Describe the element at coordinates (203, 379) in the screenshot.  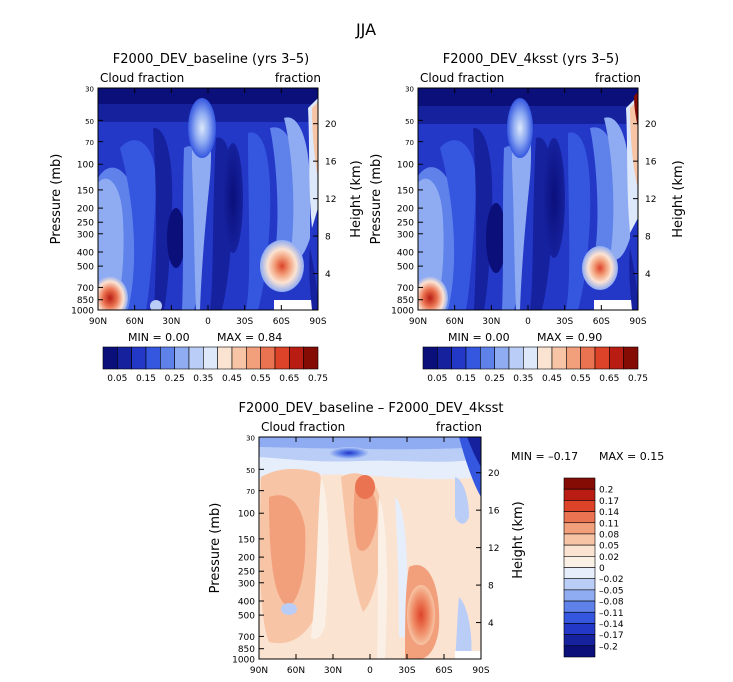
I see `colorbar-label: 0.35` at that location.